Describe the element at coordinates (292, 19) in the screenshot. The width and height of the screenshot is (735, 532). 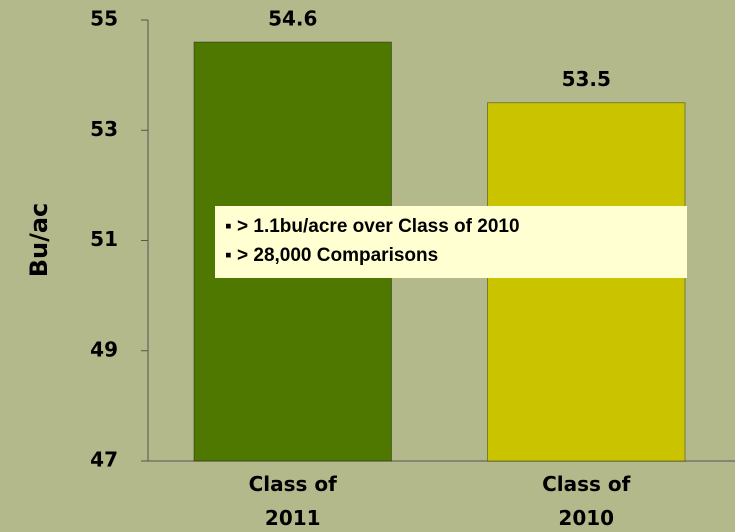
I see `value-label: 54.6` at that location.